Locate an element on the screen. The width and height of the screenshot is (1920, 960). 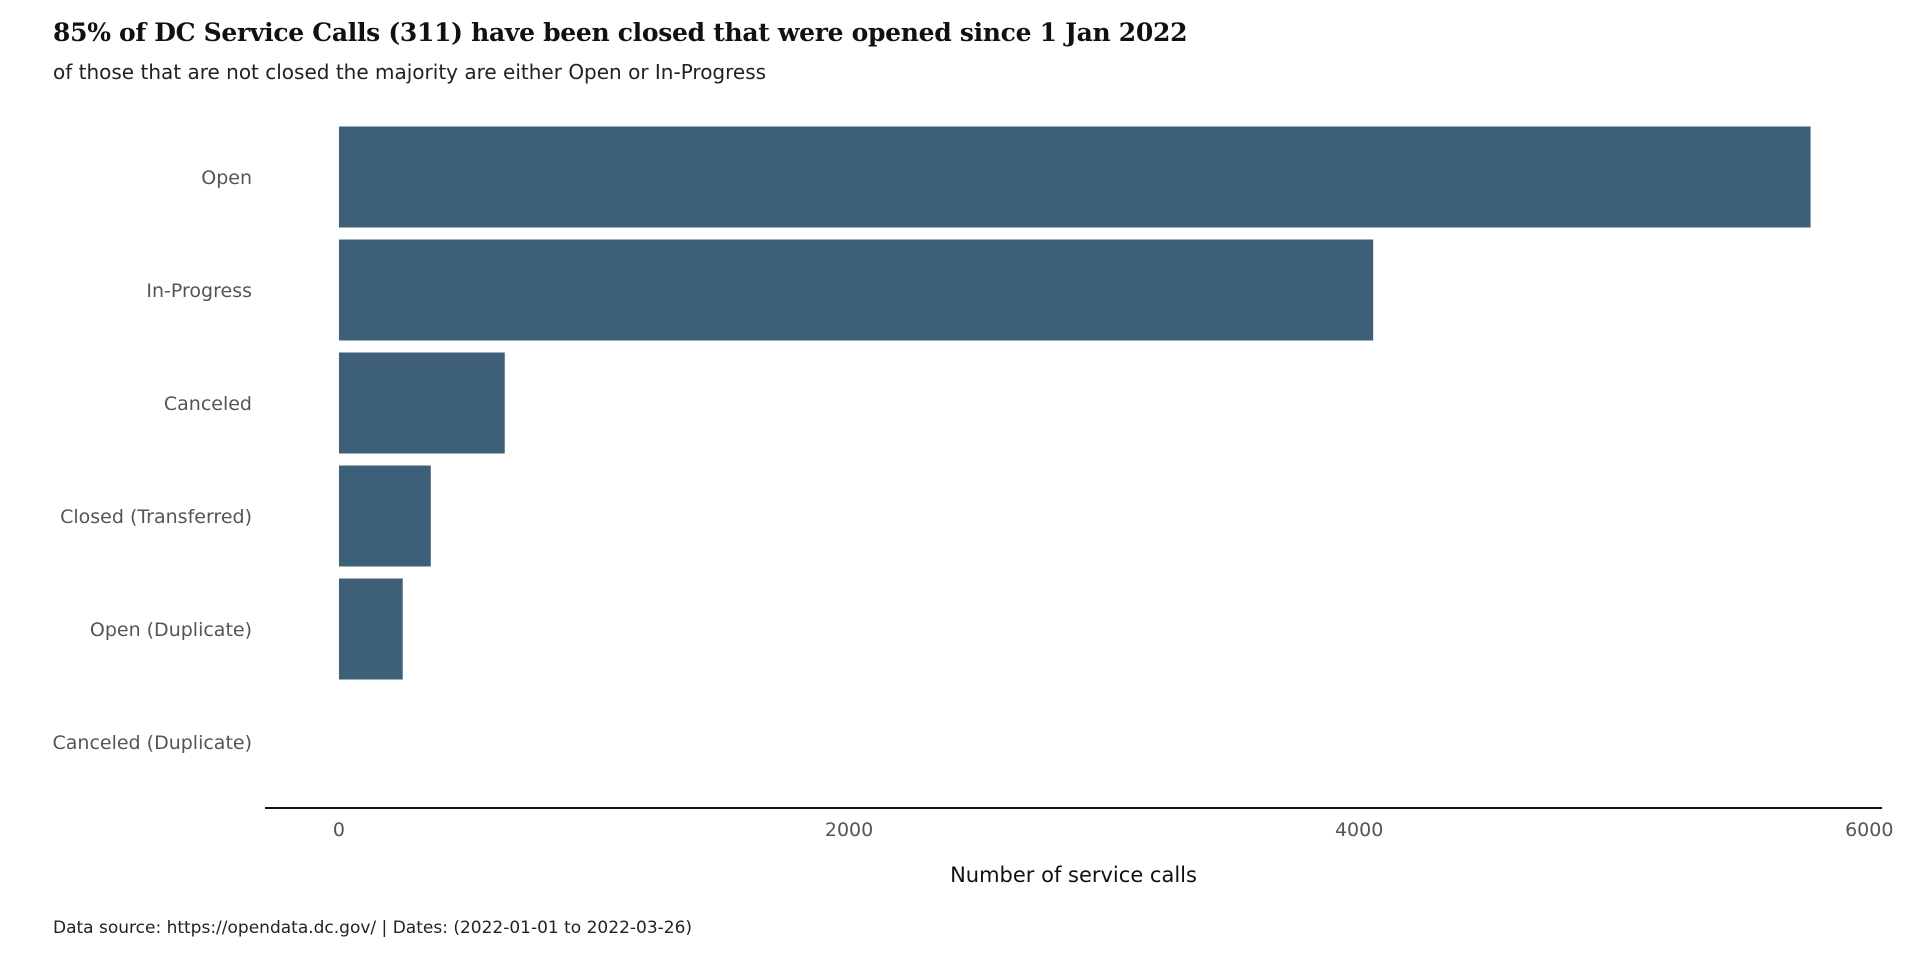
category-label: Open (Duplicate) is located at coordinates (171, 630).